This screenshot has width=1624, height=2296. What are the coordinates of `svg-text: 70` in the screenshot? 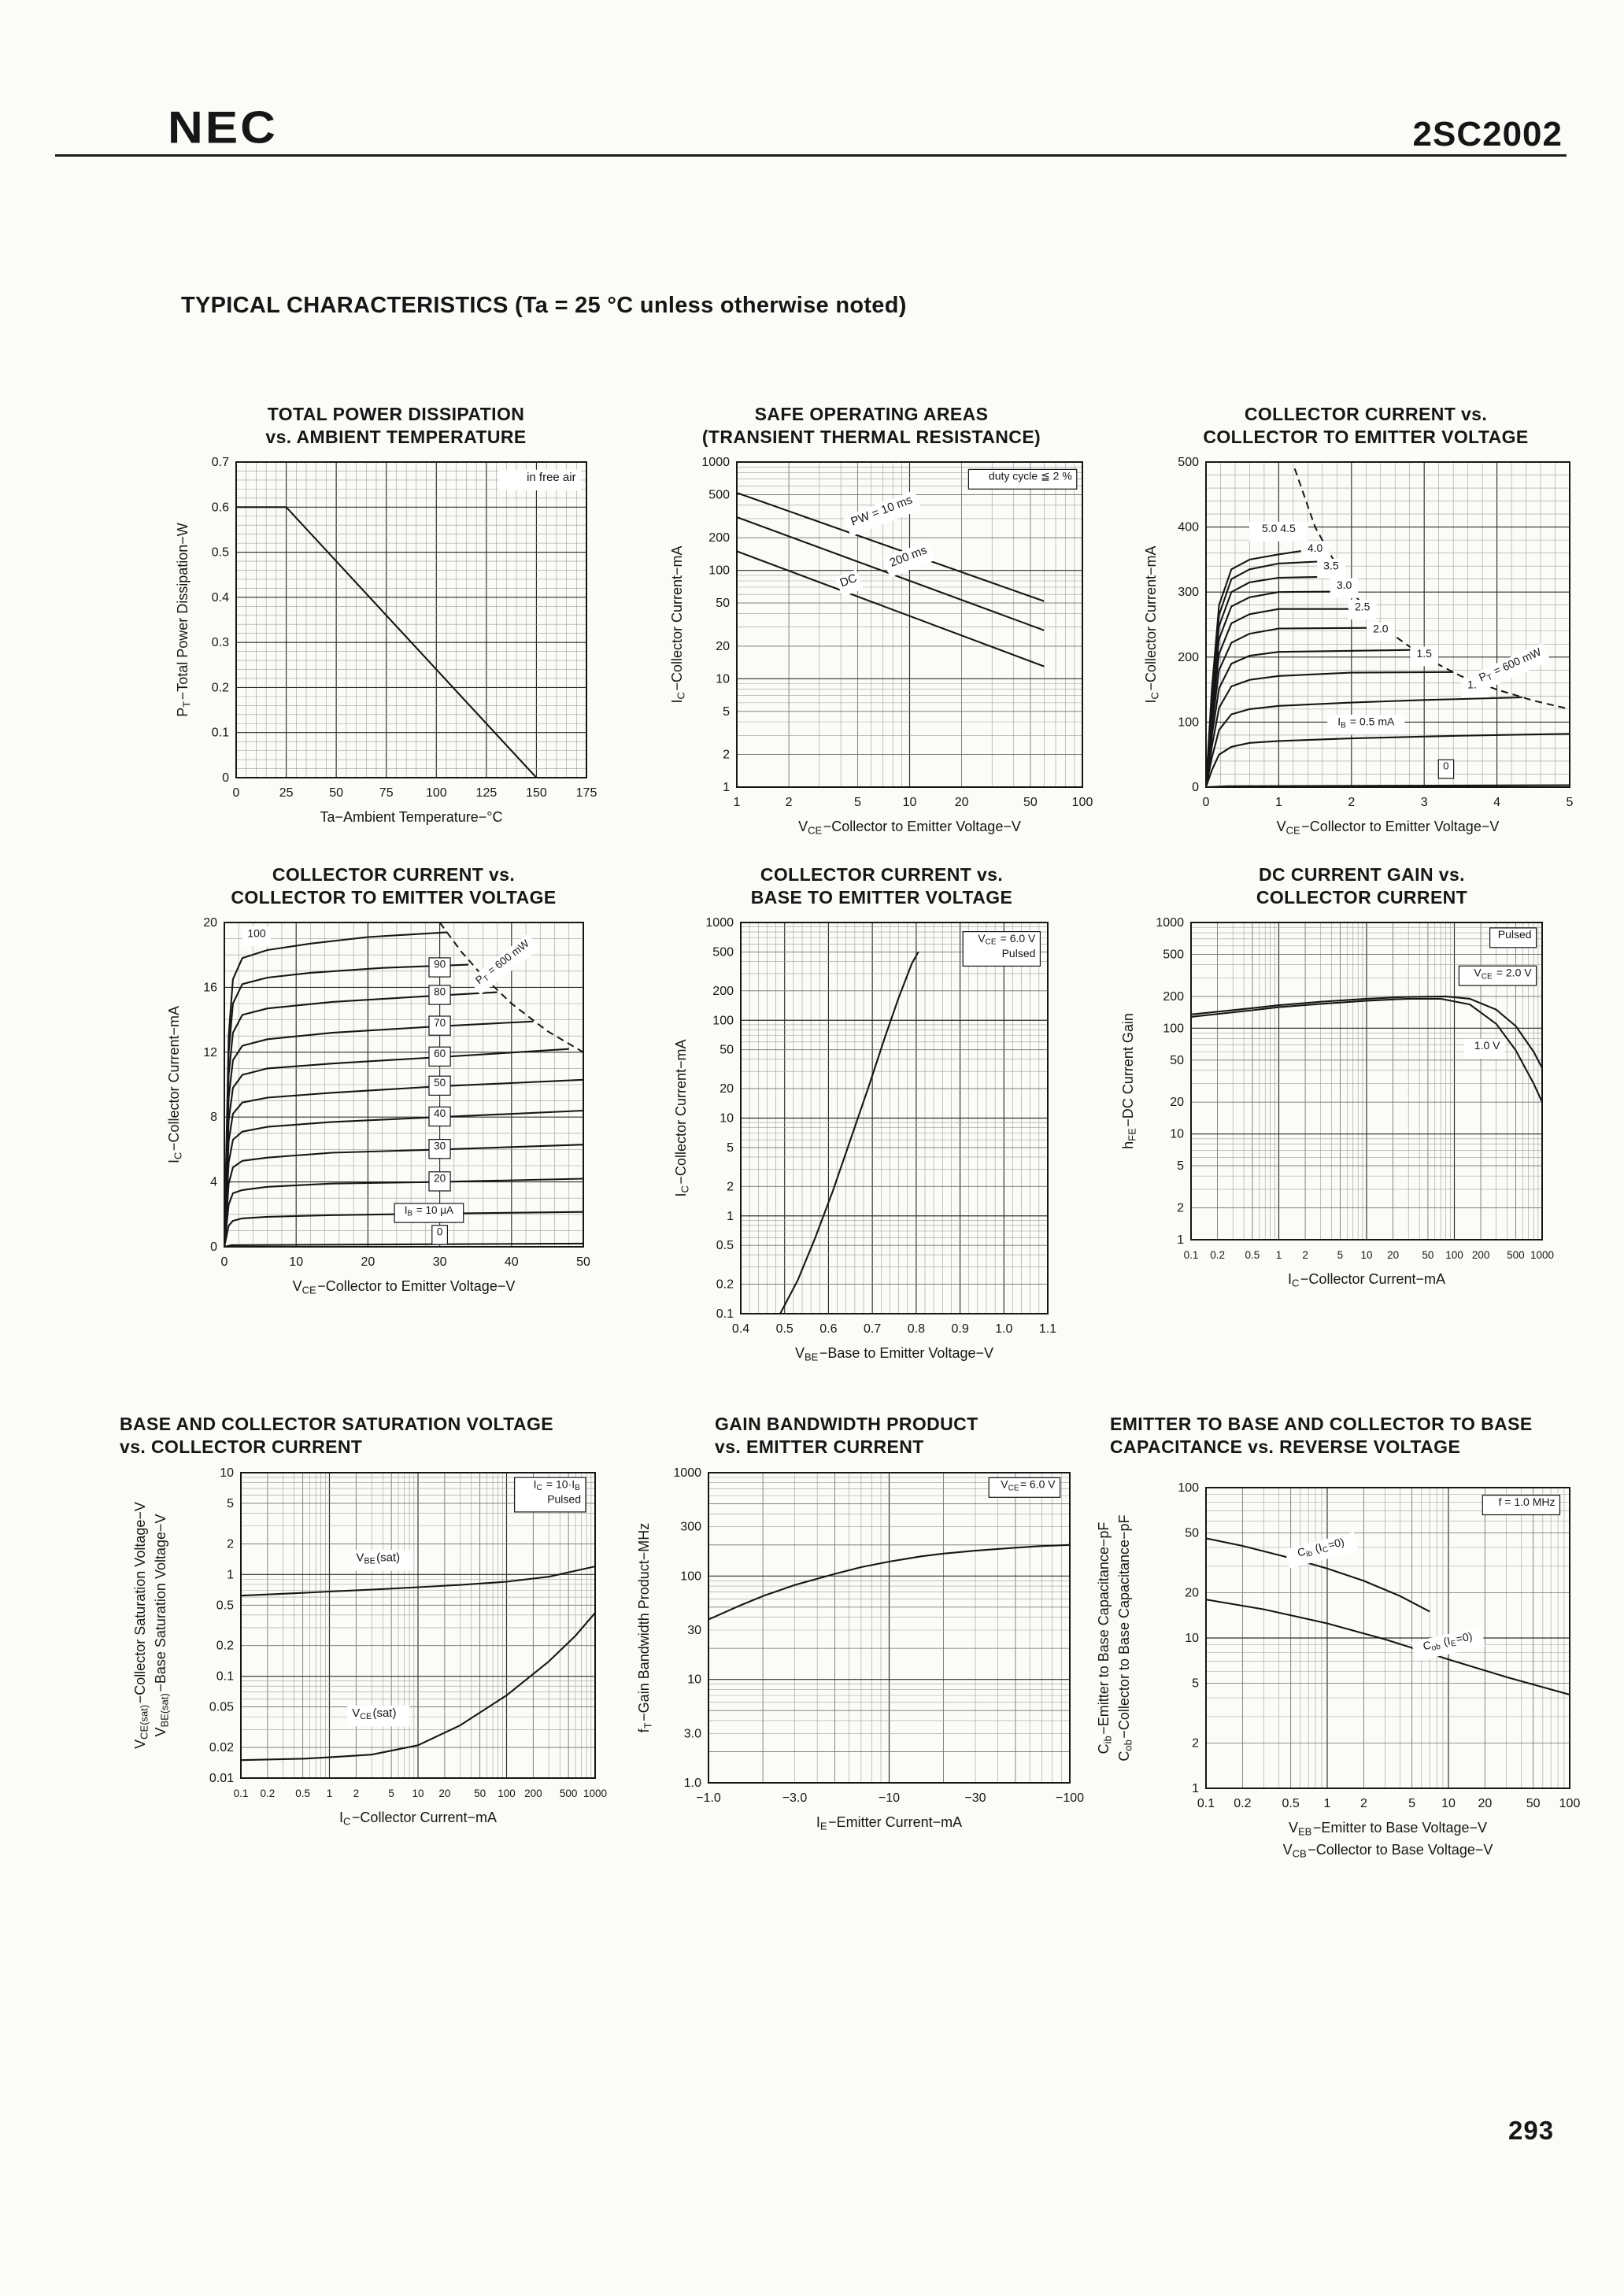 It's located at (440, 1023).